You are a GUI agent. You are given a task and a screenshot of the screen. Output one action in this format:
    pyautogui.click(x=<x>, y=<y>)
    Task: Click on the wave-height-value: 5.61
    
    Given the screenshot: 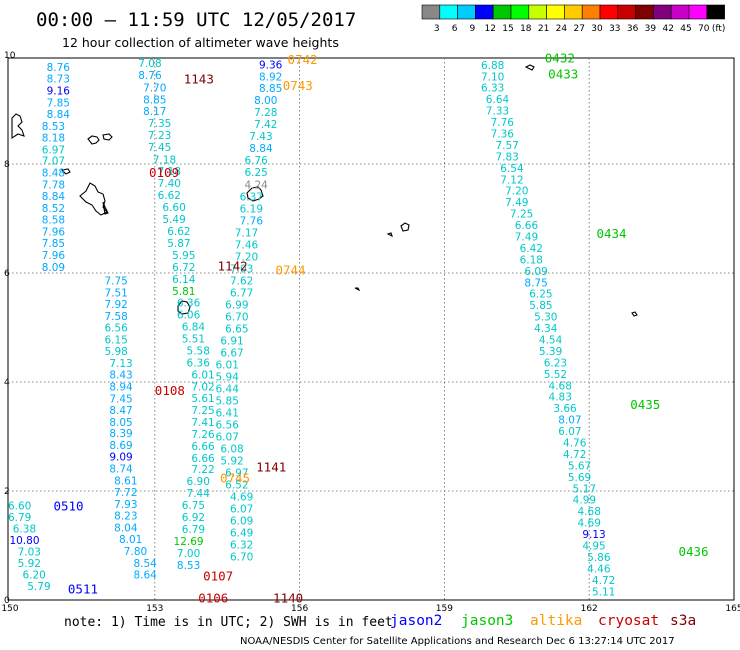 What is the action you would take?
    pyautogui.click(x=202, y=399)
    